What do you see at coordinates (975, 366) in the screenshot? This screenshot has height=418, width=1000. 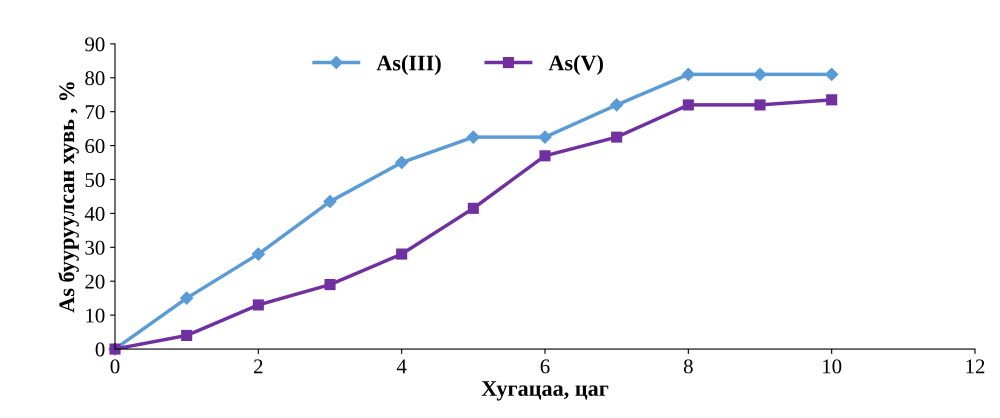 I see `x-tick-label: 12` at bounding box center [975, 366].